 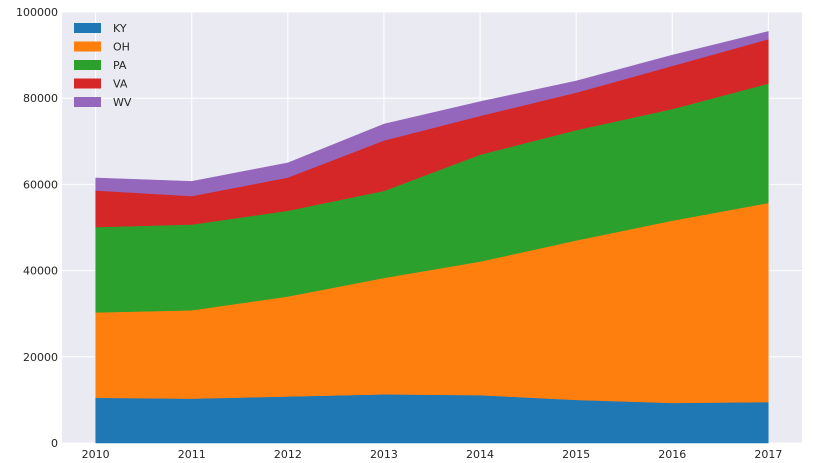 I want to click on legend-swatch-va, so click(x=87, y=83).